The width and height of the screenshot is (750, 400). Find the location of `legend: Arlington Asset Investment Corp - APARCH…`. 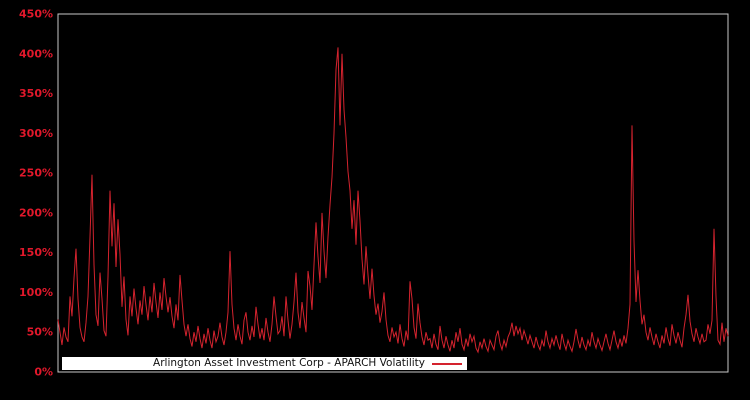

legend: Arlington Asset Investment Corp - APARCH… is located at coordinates (264, 363).